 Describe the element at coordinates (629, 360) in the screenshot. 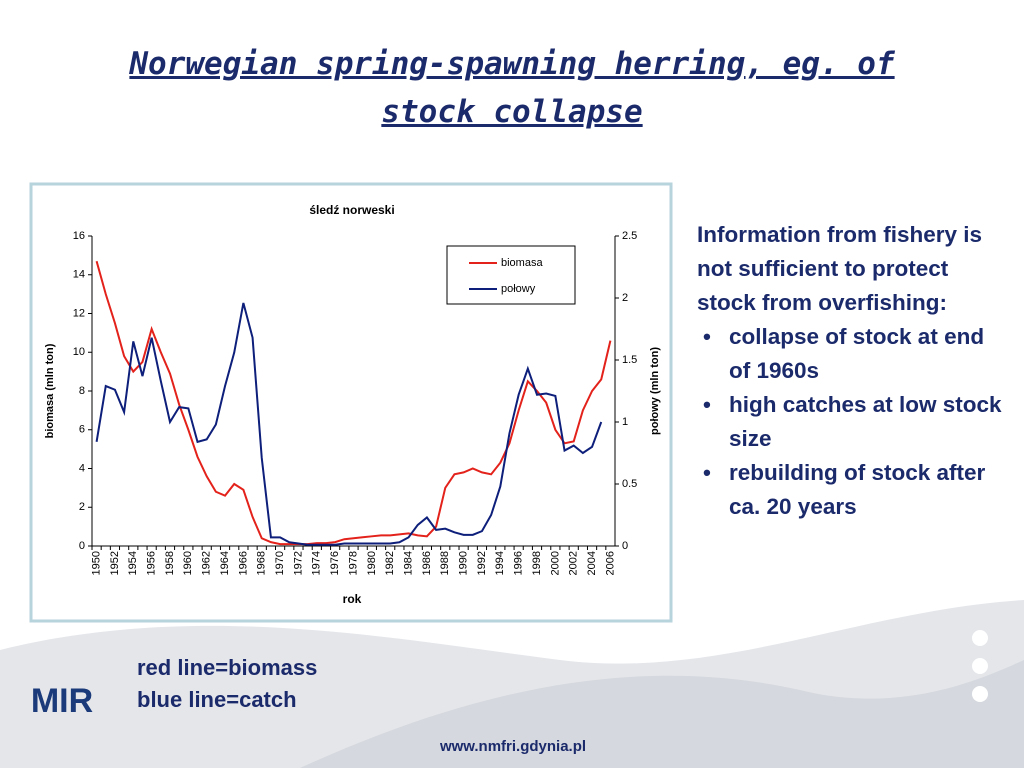

I see `y2-tick-label: 1.5` at that location.